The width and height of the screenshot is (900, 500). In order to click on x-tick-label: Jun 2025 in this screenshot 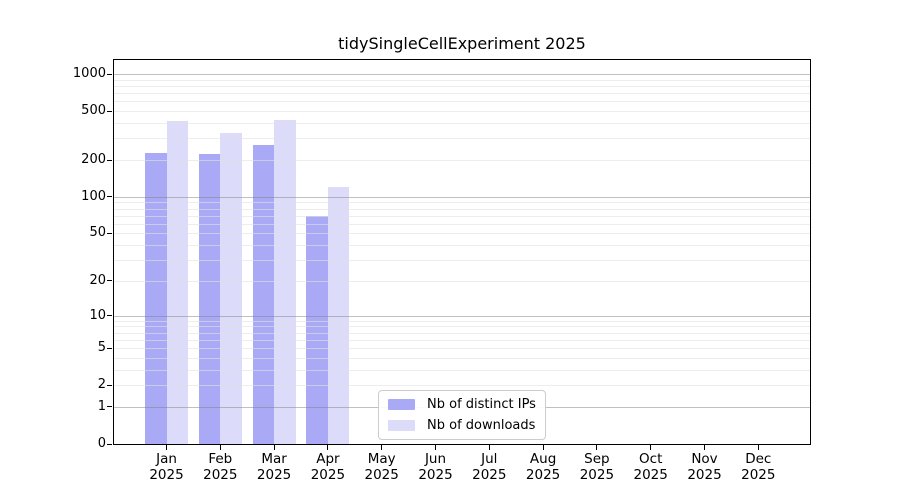, I will do `click(436, 467)`.